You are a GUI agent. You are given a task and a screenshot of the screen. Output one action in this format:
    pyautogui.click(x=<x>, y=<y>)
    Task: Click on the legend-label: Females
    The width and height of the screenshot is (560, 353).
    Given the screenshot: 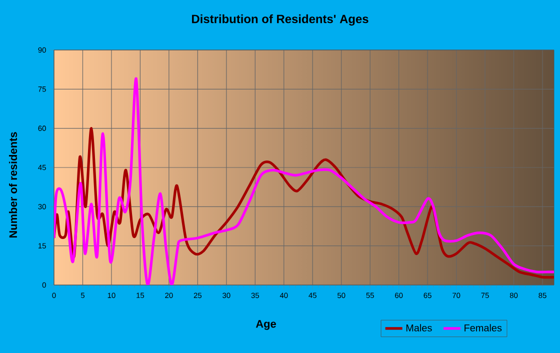 What is the action you would take?
    pyautogui.click(x=483, y=328)
    